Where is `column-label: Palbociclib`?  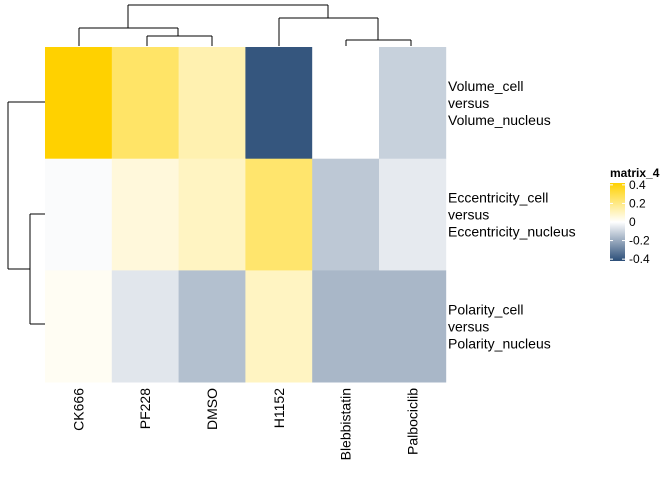 column-label: Palbociclib is located at coordinates (412, 421).